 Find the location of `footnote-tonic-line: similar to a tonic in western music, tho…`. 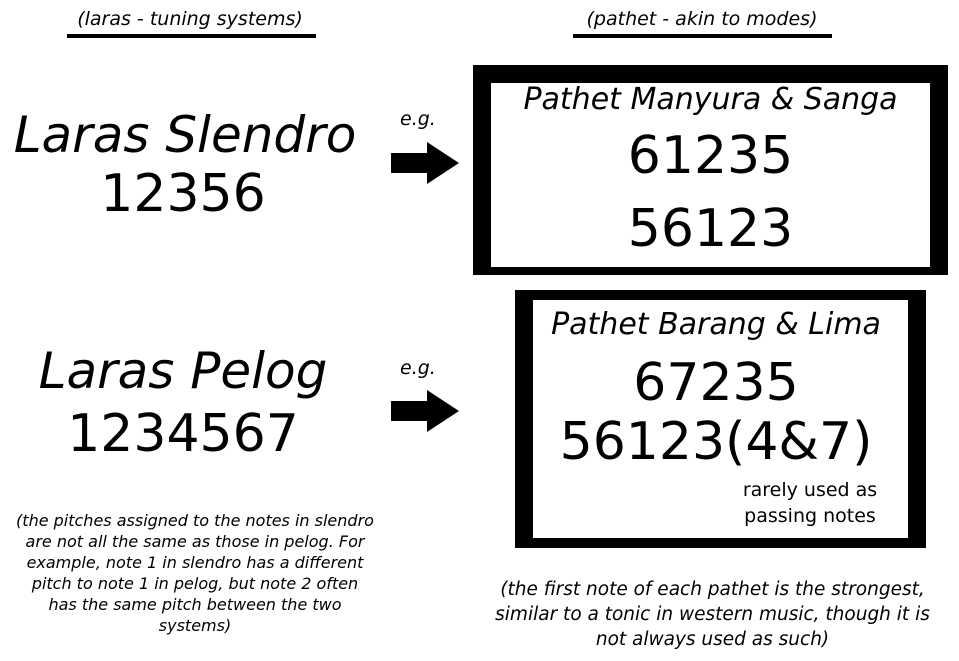

footnote-tonic-line: similar to a tonic in western music, tho… is located at coordinates (712, 614).